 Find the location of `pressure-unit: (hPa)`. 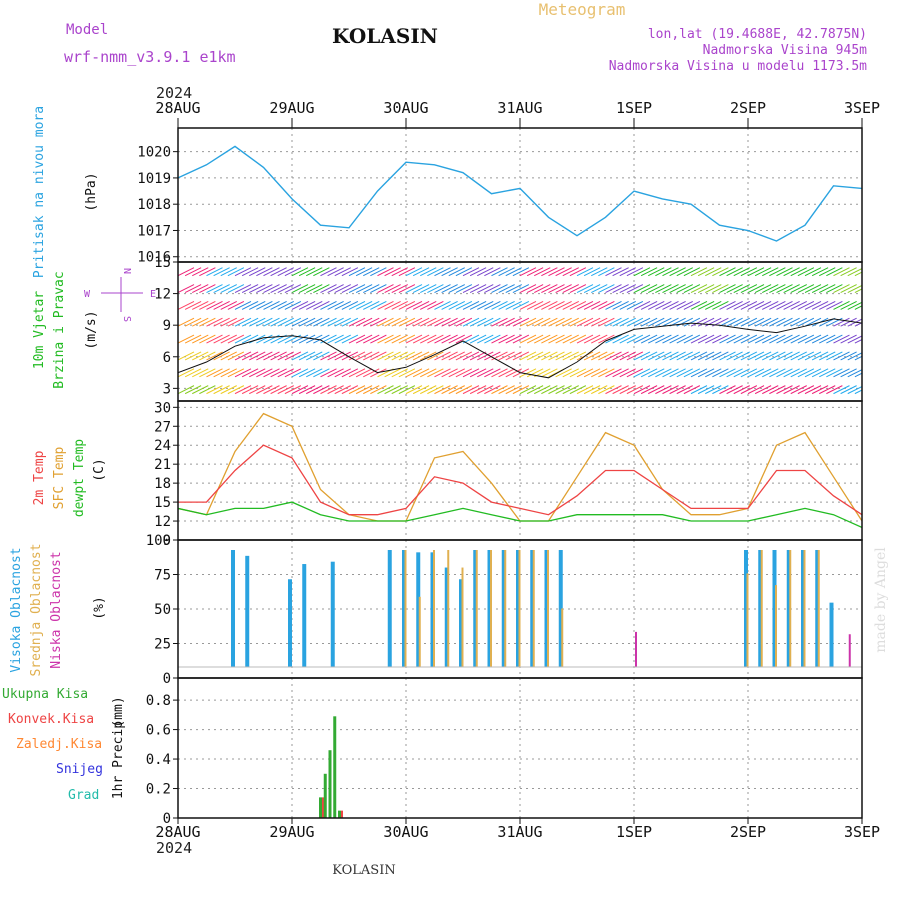

pressure-unit: (hPa) is located at coordinates (91, 191).